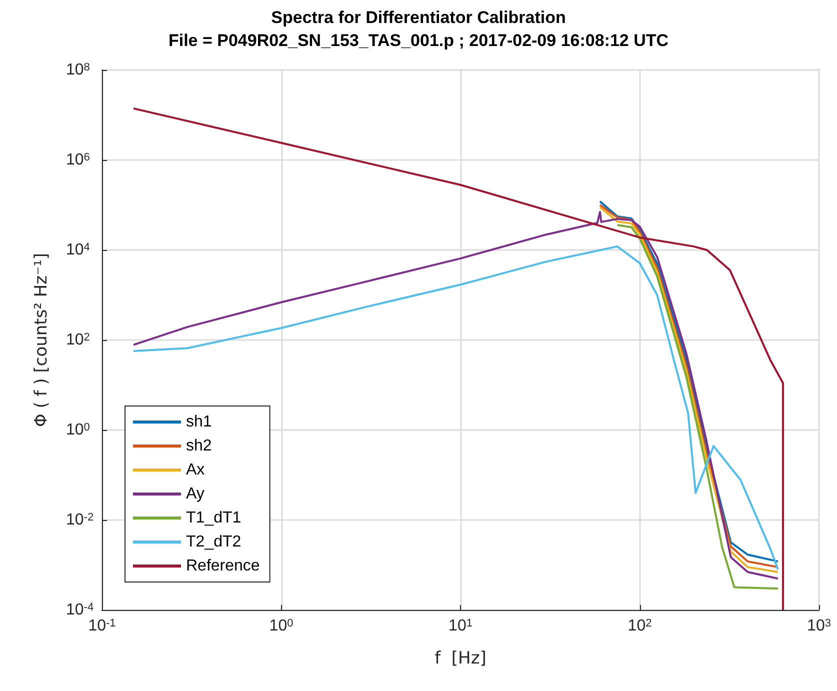  I want to click on legend-label: sh1, so click(199, 422).